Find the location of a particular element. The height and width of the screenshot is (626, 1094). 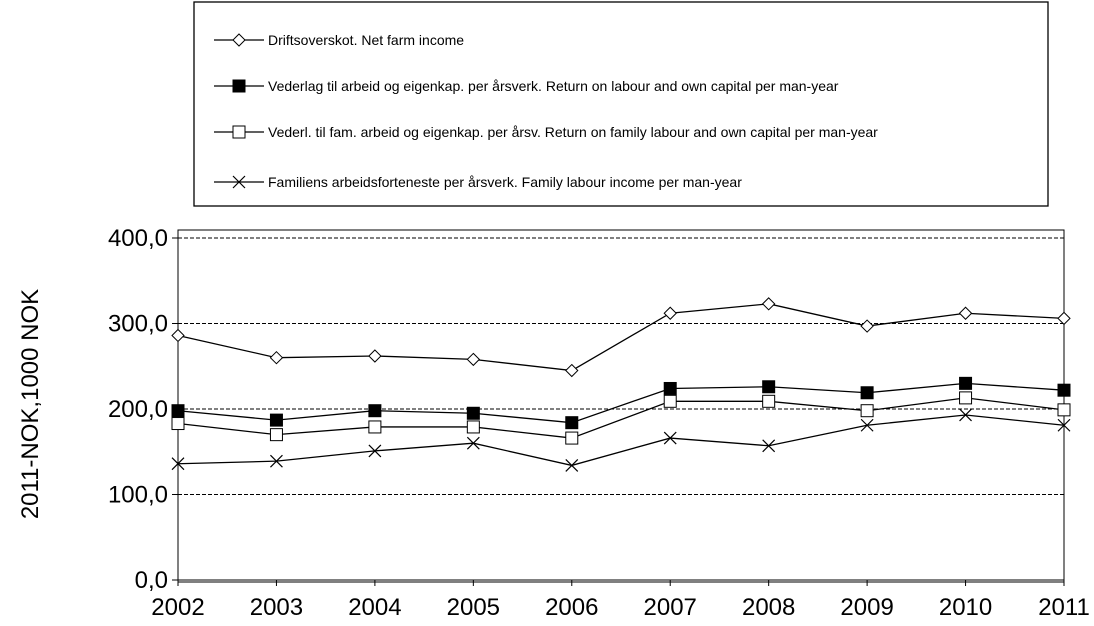

y-axis-label: 2011-NOK,1000 NOK is located at coordinates (30, 404).